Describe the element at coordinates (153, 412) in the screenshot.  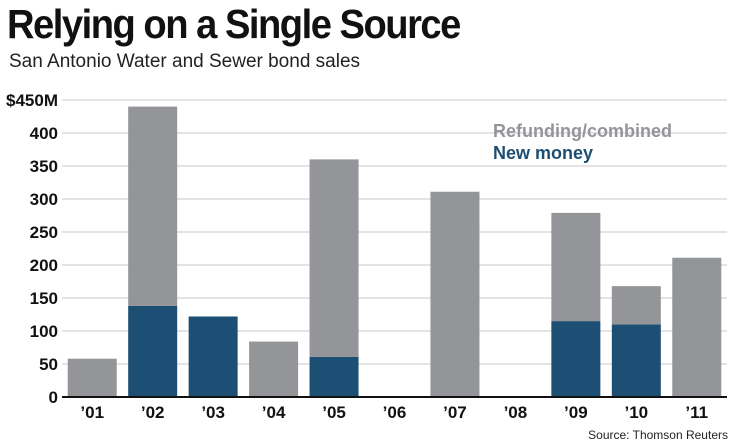
I see `x-tick-label-1: ’02` at that location.